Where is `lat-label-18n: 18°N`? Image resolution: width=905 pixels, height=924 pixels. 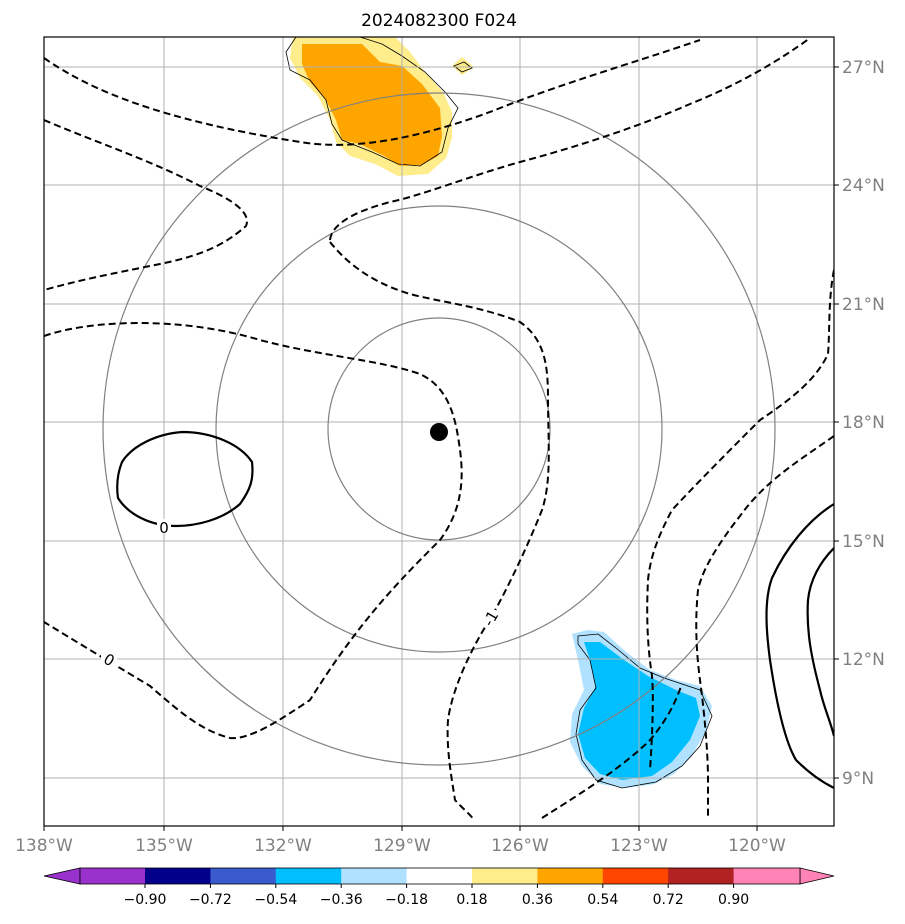 lat-label-18n: 18°N is located at coordinates (863, 423).